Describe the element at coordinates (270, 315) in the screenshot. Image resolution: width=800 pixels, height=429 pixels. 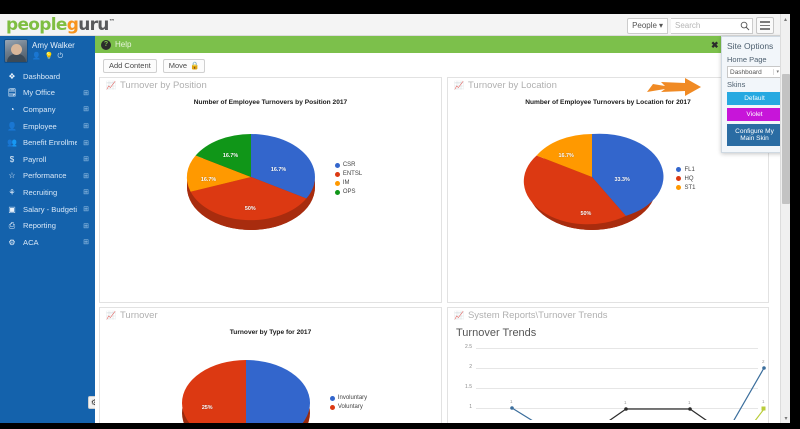
I see `panel-header: 📈 Turnover` at that location.